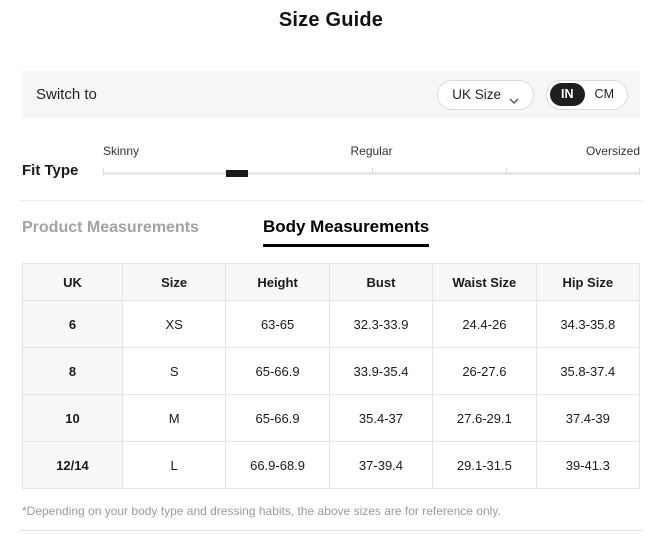 This screenshot has height=539, width=662. I want to click on column-header: Bust, so click(381, 282).